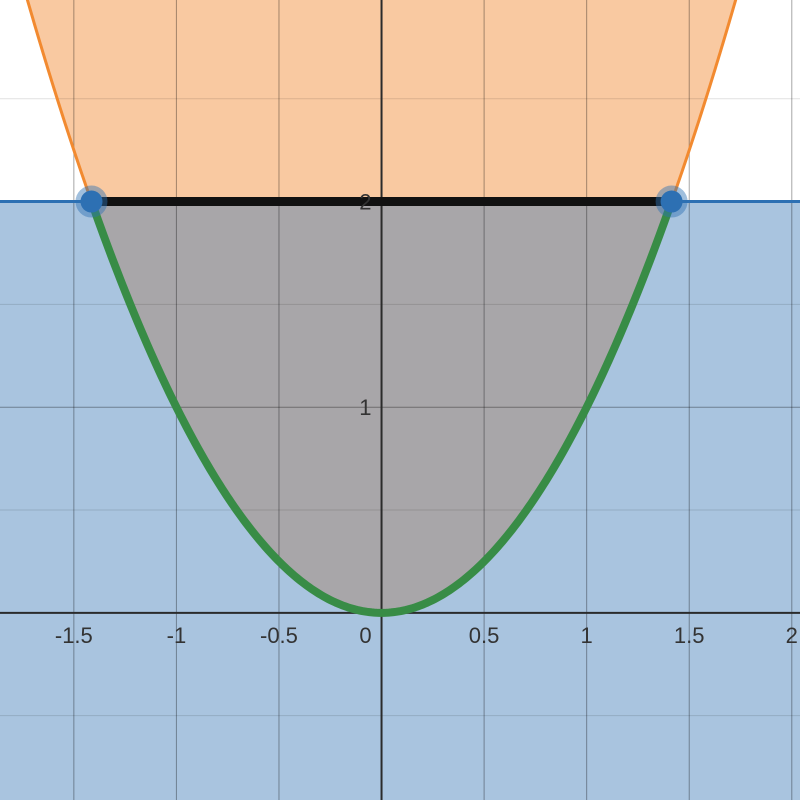 This screenshot has width=800, height=800. I want to click on parabola-curve-left, so click(55, 101).